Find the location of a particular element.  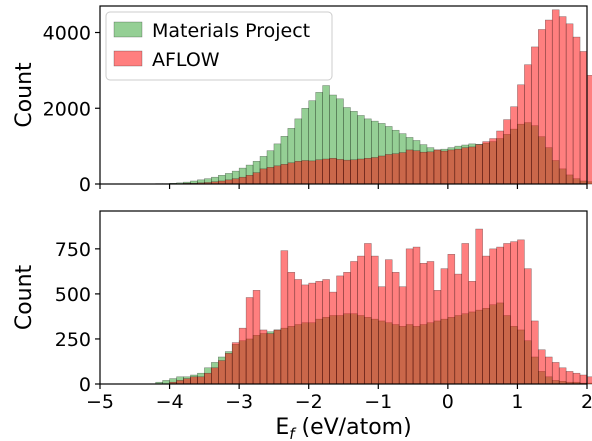

x-tick-label: −3 is located at coordinates (239, 402).